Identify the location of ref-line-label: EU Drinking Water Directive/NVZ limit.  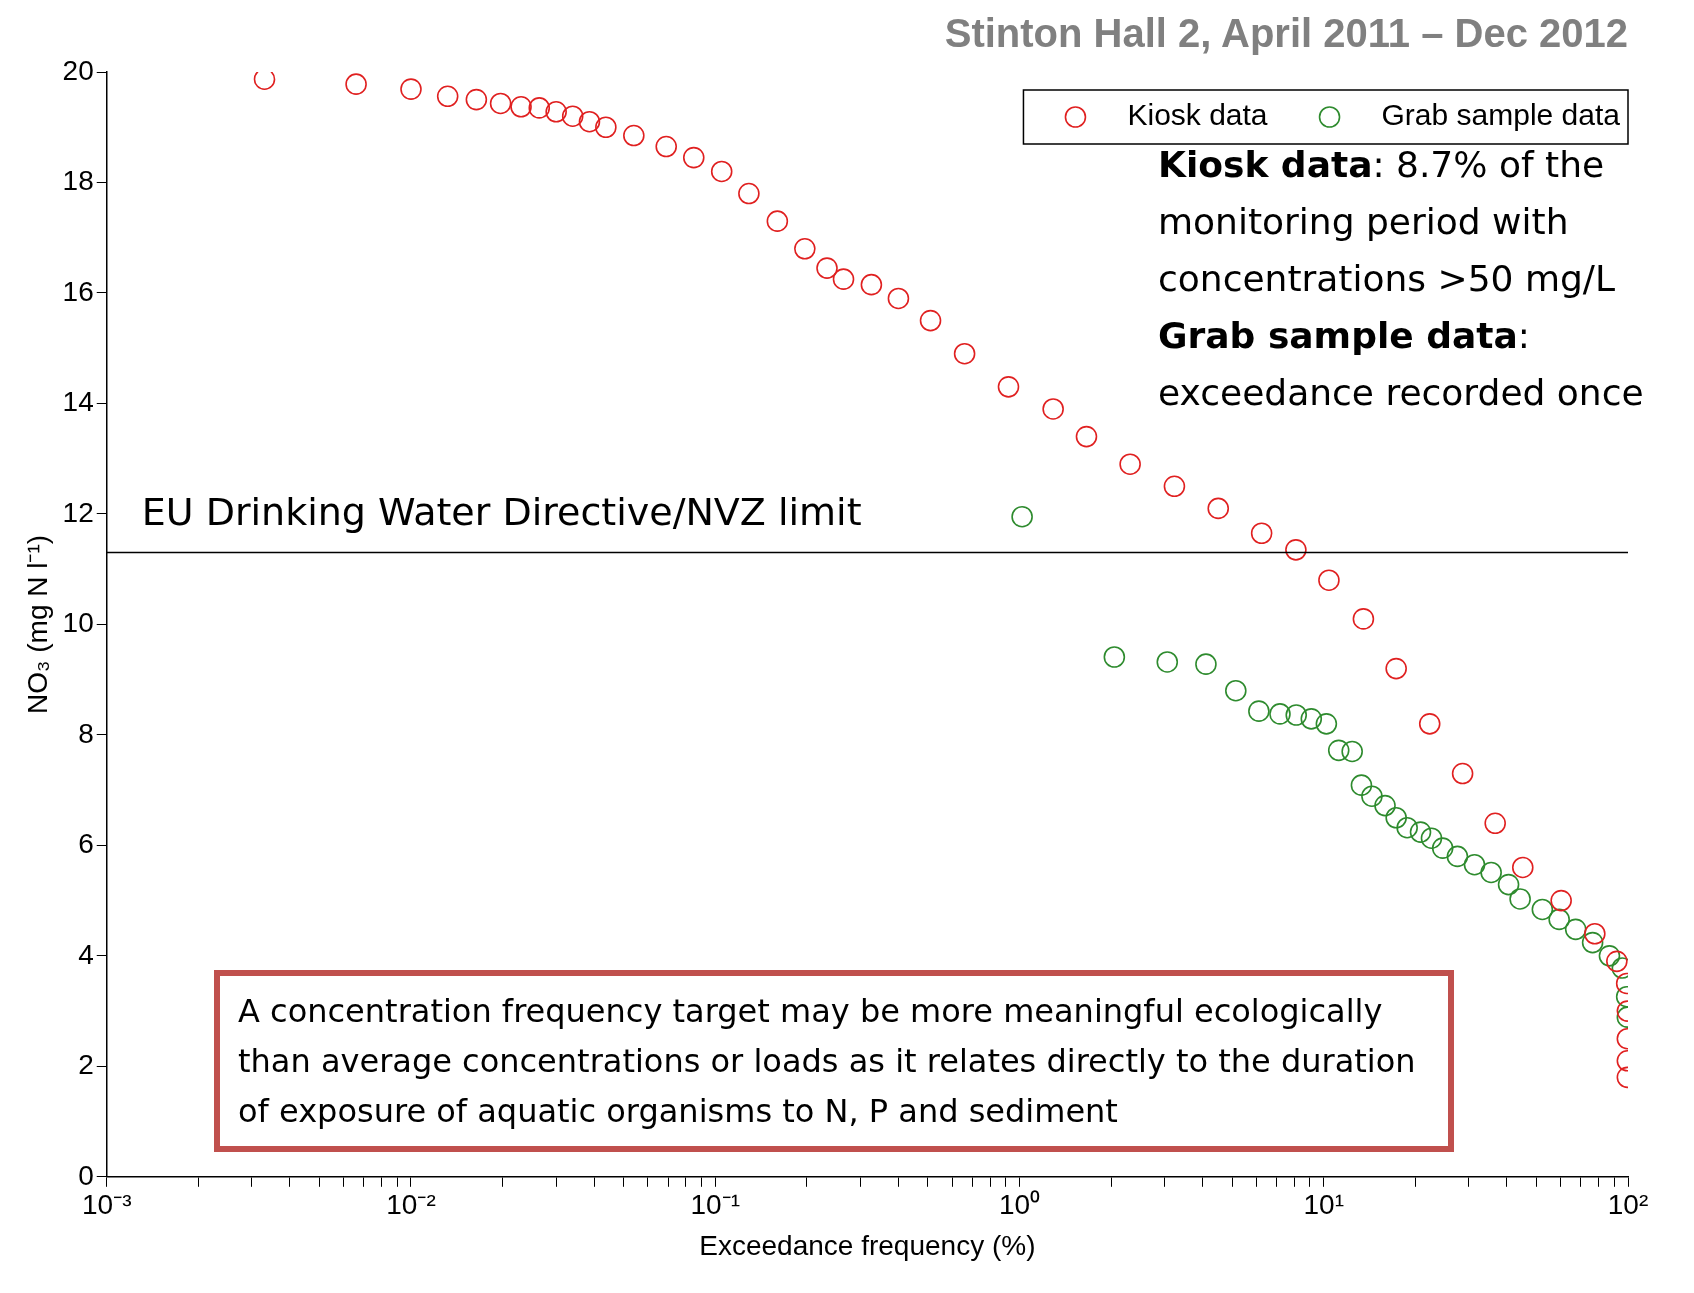
(501, 512).